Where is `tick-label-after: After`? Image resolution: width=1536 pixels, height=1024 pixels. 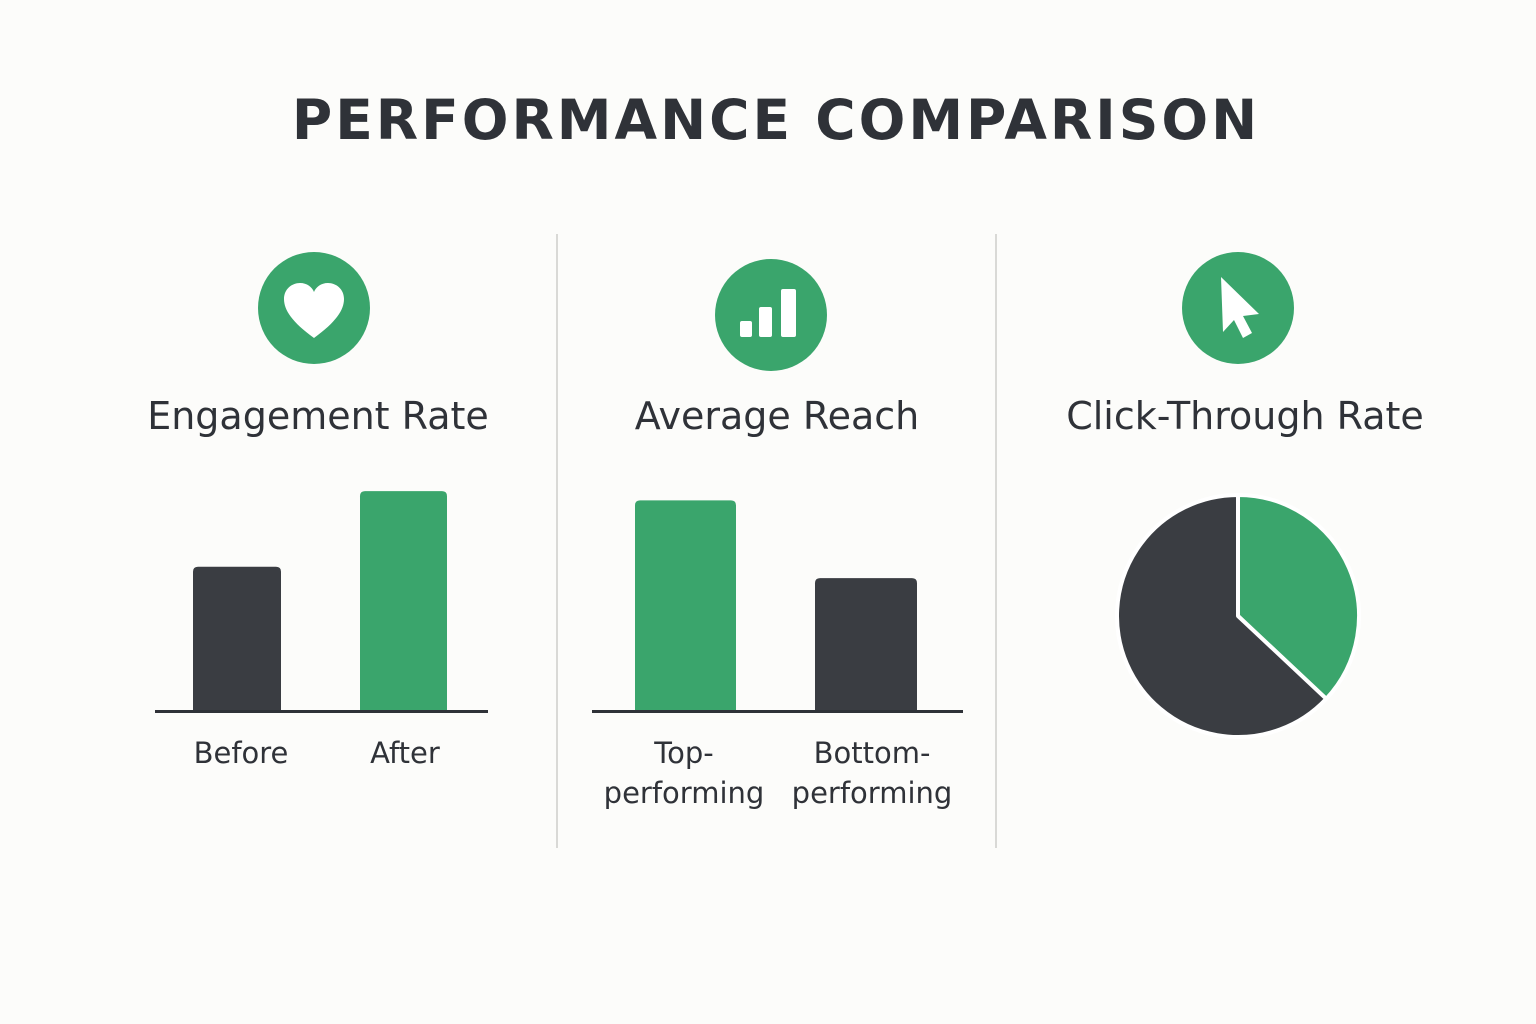
tick-label-after: After is located at coordinates (405, 753).